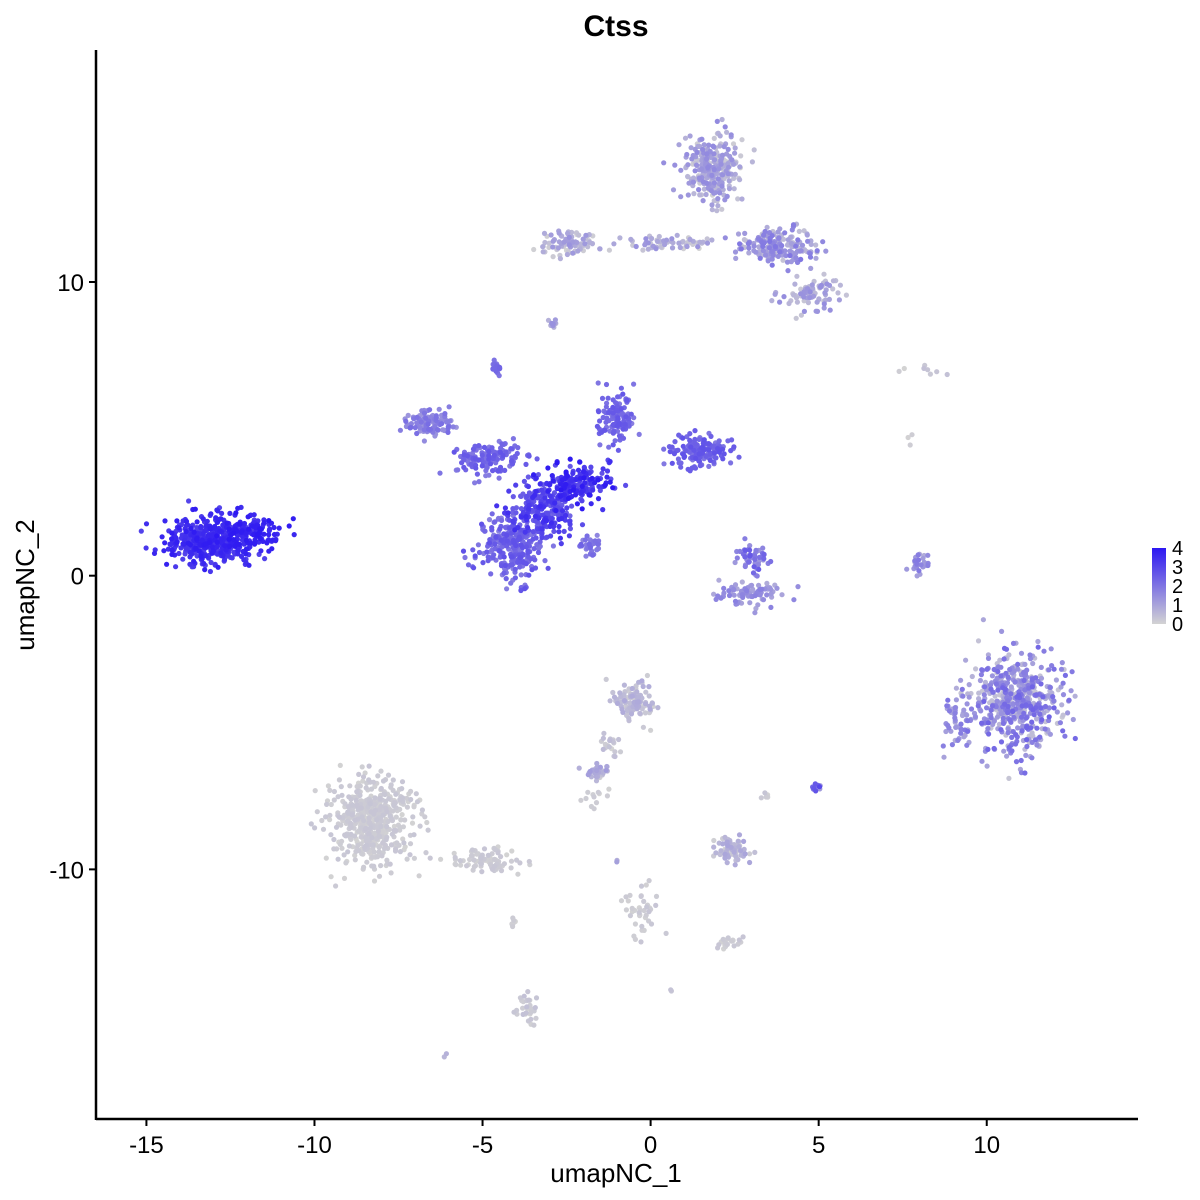  I want to click on x-tick-label: -15, so click(146, 1145).